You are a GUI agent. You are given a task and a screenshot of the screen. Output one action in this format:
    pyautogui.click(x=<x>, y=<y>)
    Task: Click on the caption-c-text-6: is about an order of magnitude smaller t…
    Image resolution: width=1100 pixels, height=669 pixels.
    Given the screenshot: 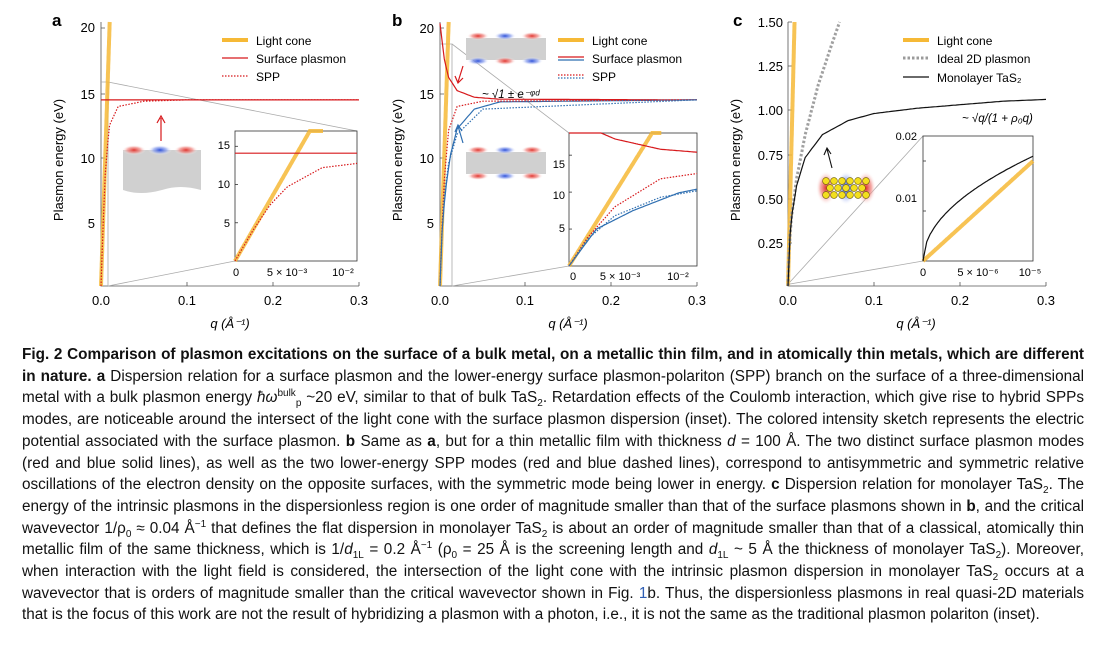 What is the action you would take?
    pyautogui.click(x=553, y=539)
    